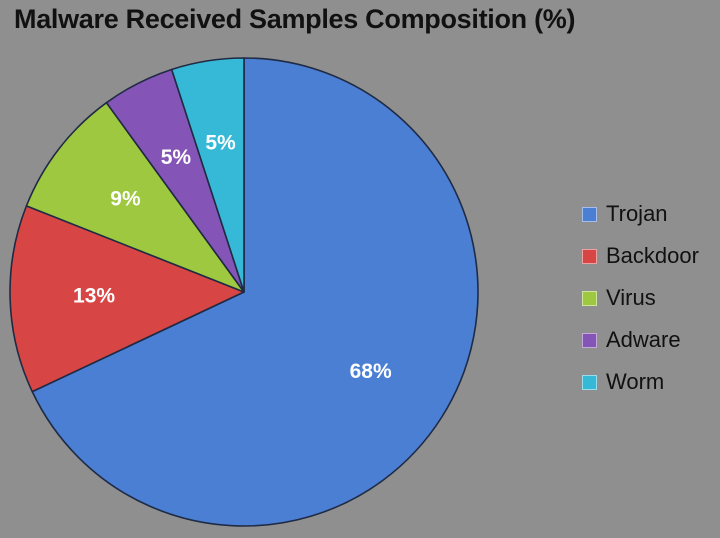 The width and height of the screenshot is (720, 538). I want to click on slice-label-adware: 5%, so click(176, 157).